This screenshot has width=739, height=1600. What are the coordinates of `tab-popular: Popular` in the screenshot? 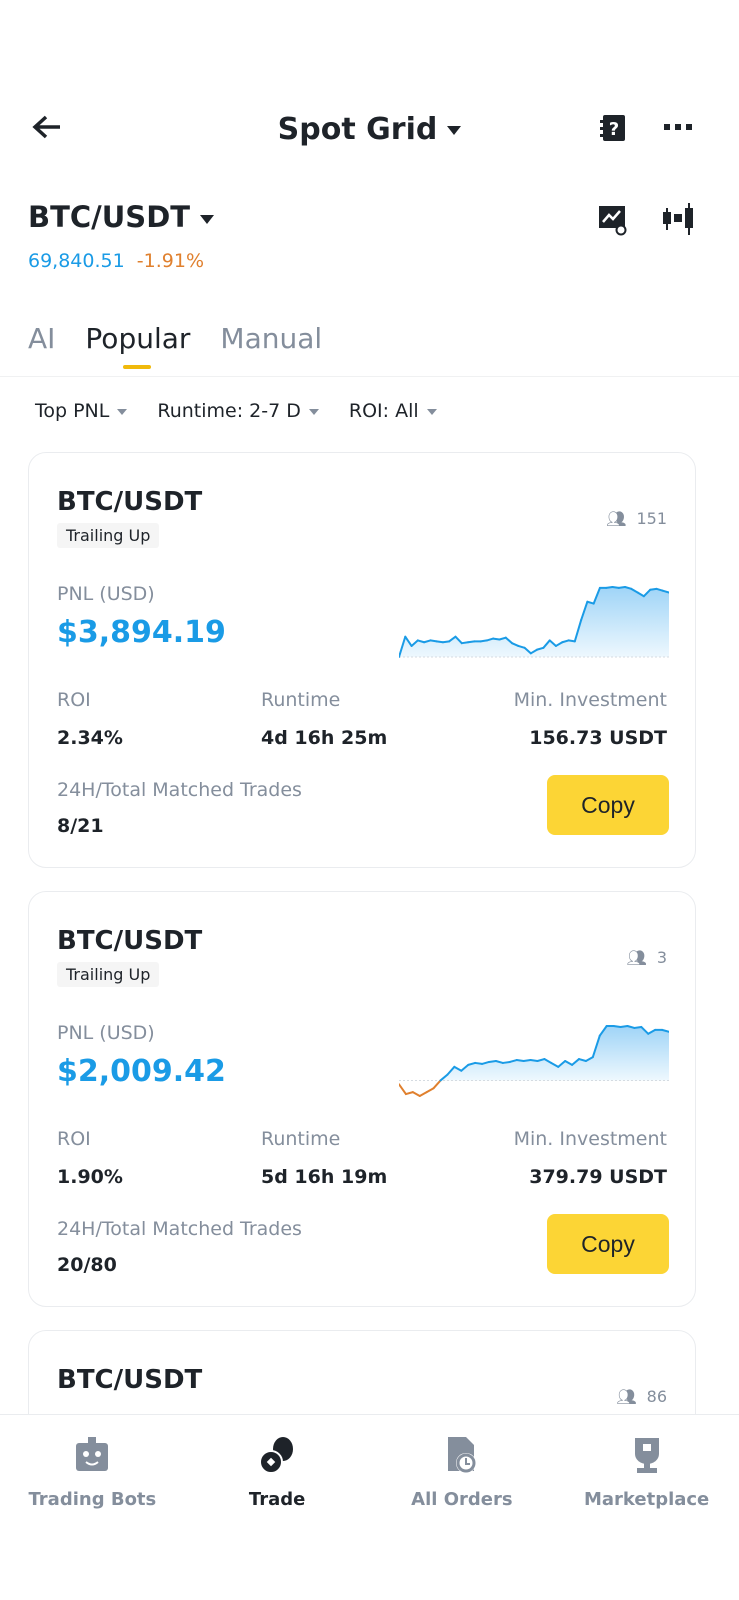 It's located at (138, 345).